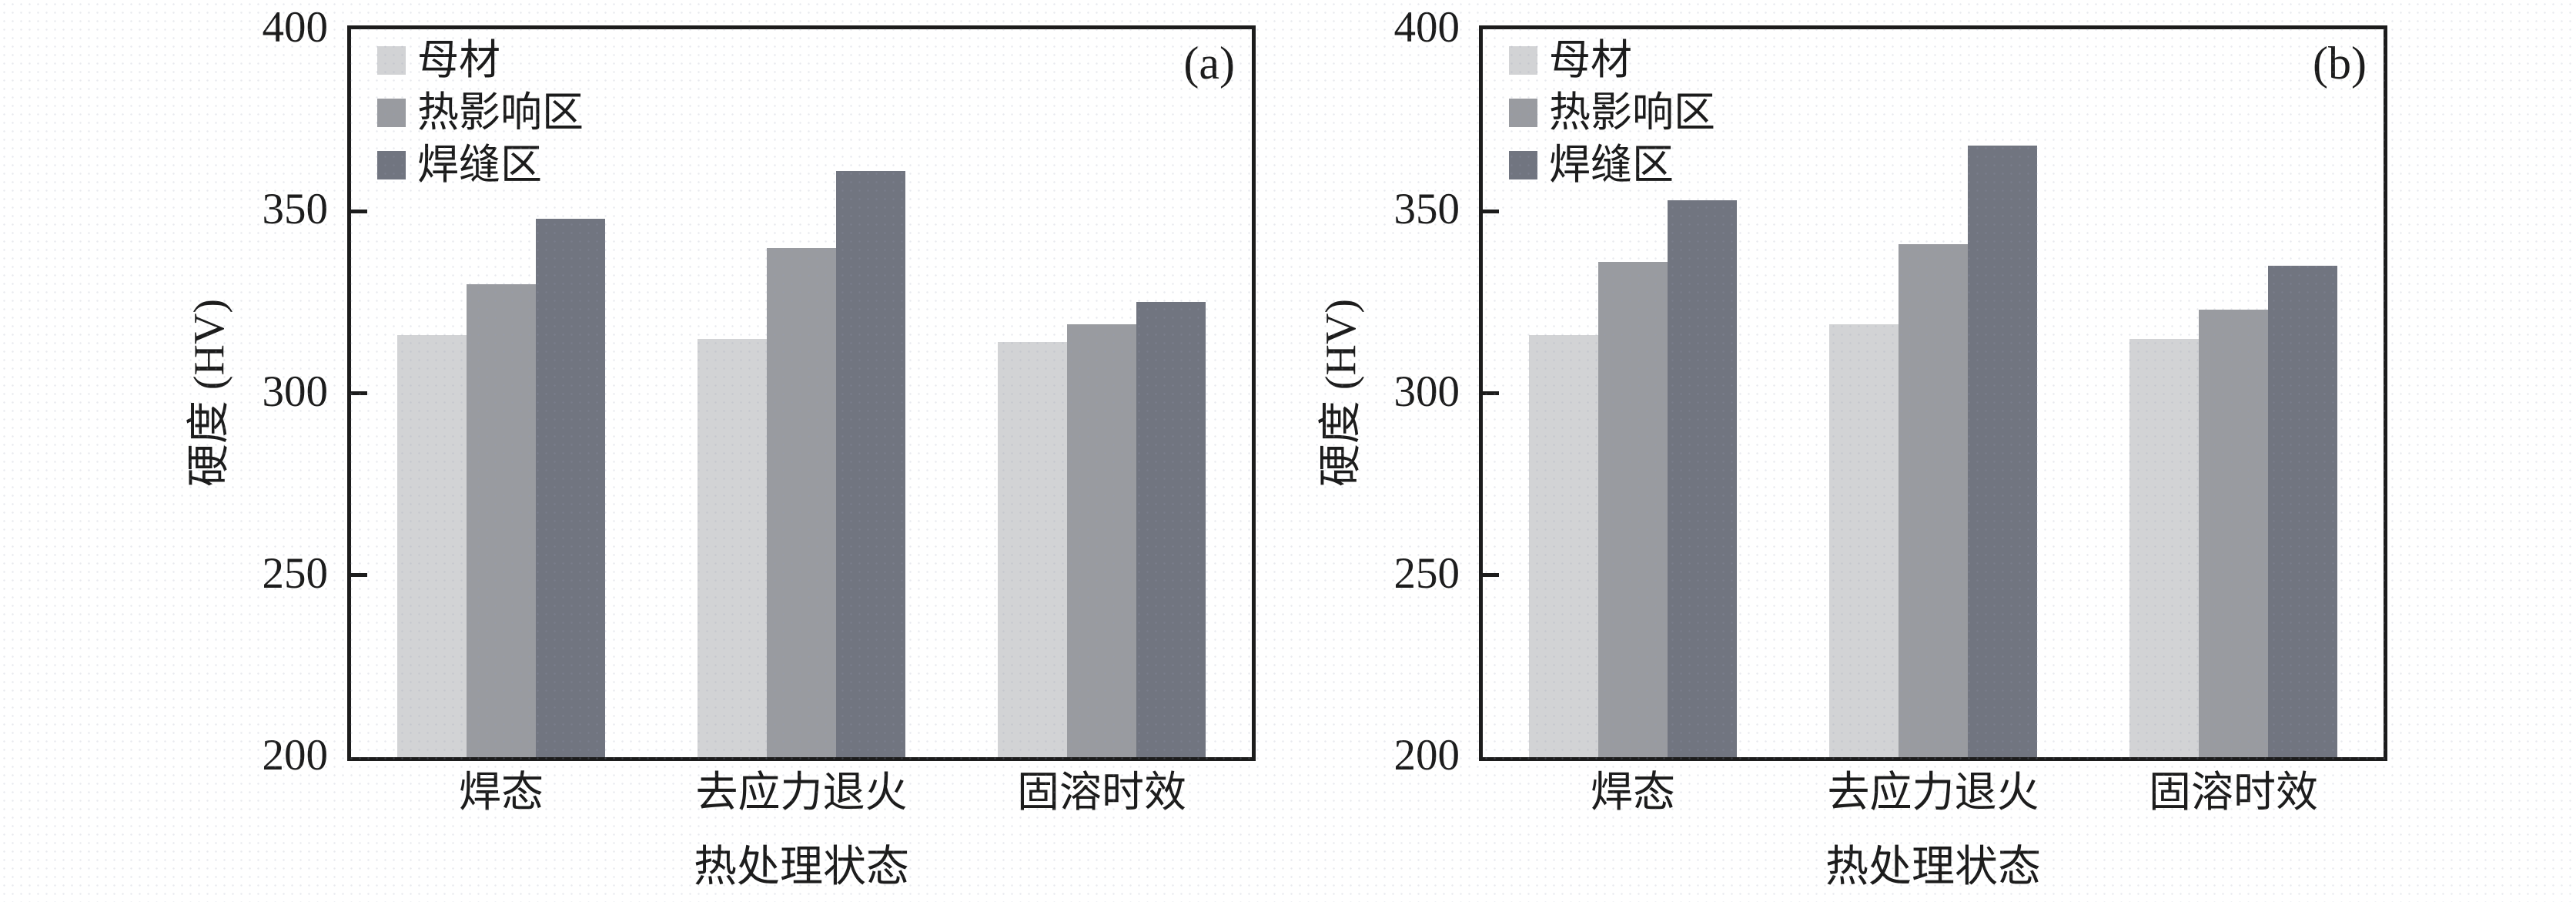 The width and height of the screenshot is (2576, 902). I want to click on panel-label: (b), so click(2340, 63).